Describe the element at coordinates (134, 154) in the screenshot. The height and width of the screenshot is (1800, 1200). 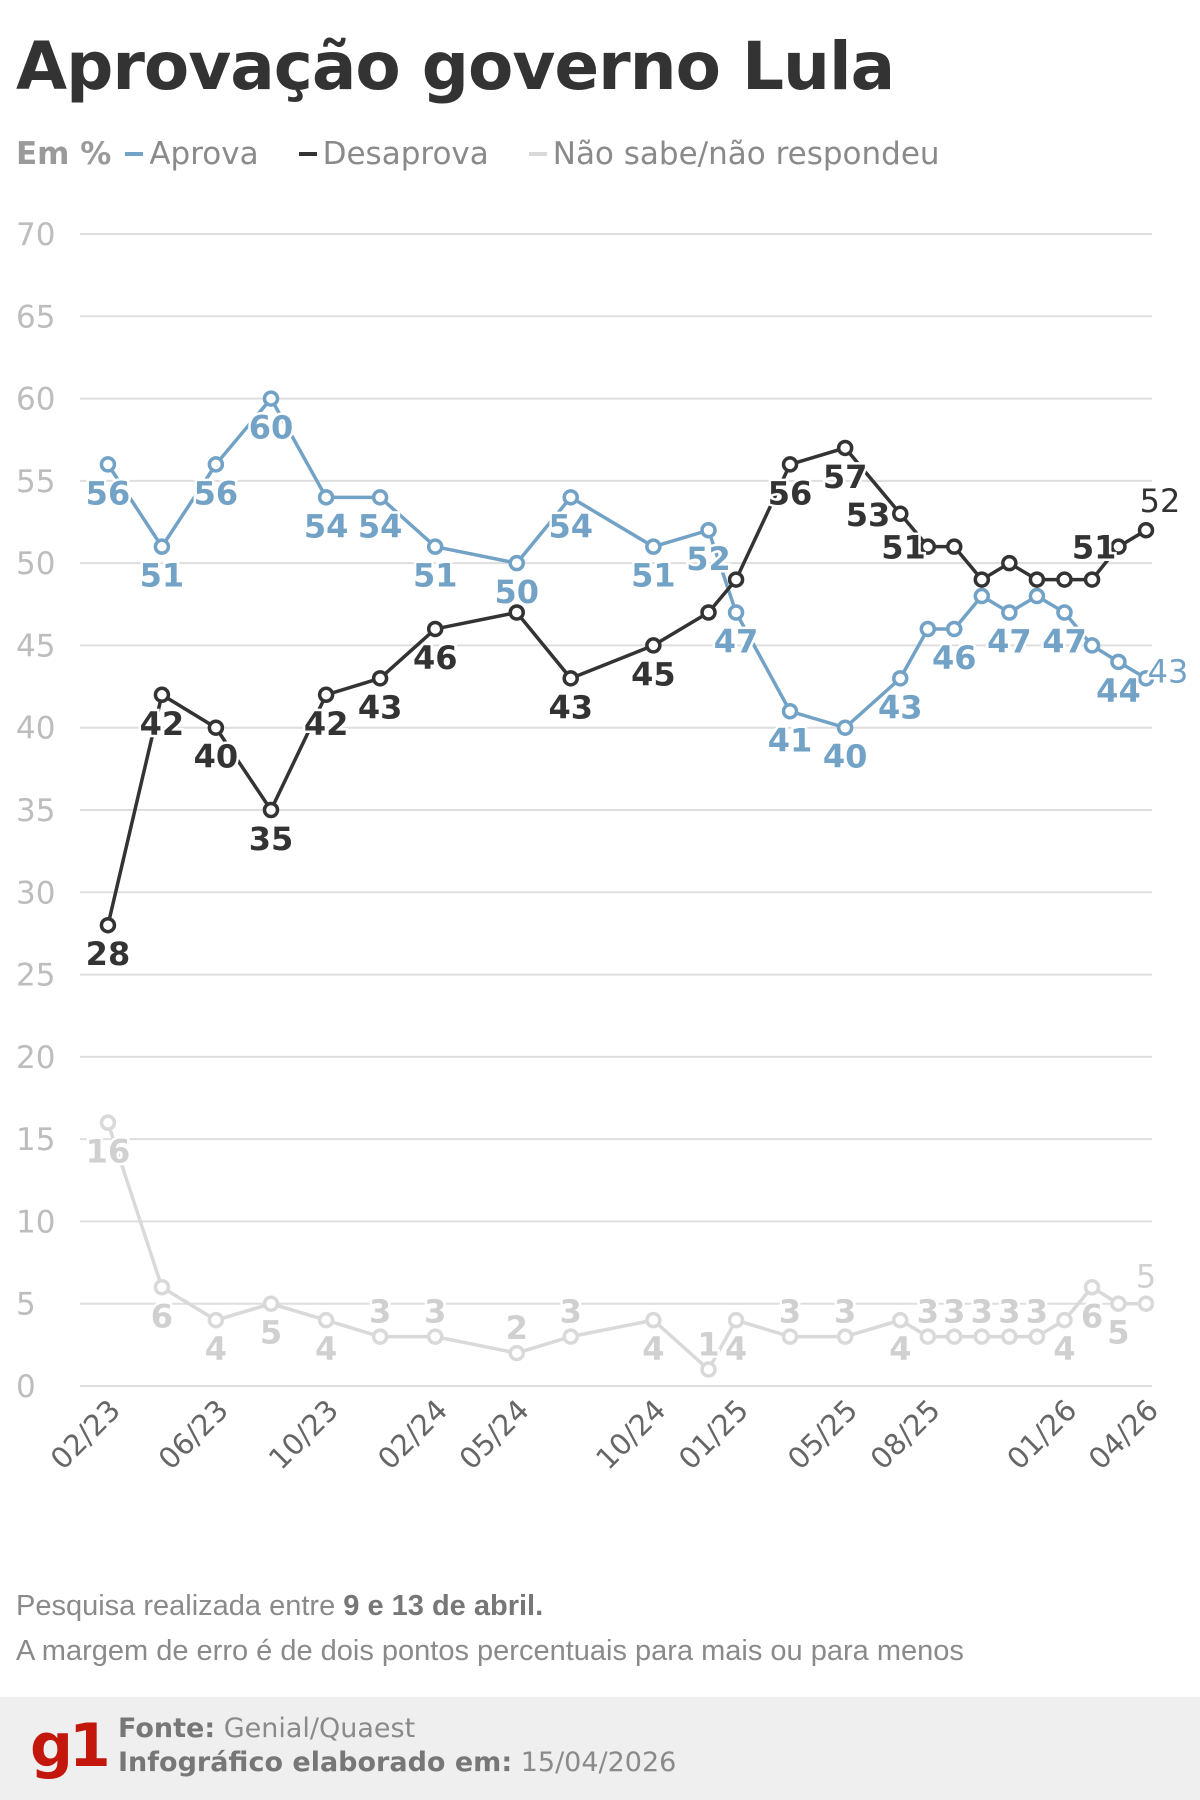
I see `legend-swatch` at that location.